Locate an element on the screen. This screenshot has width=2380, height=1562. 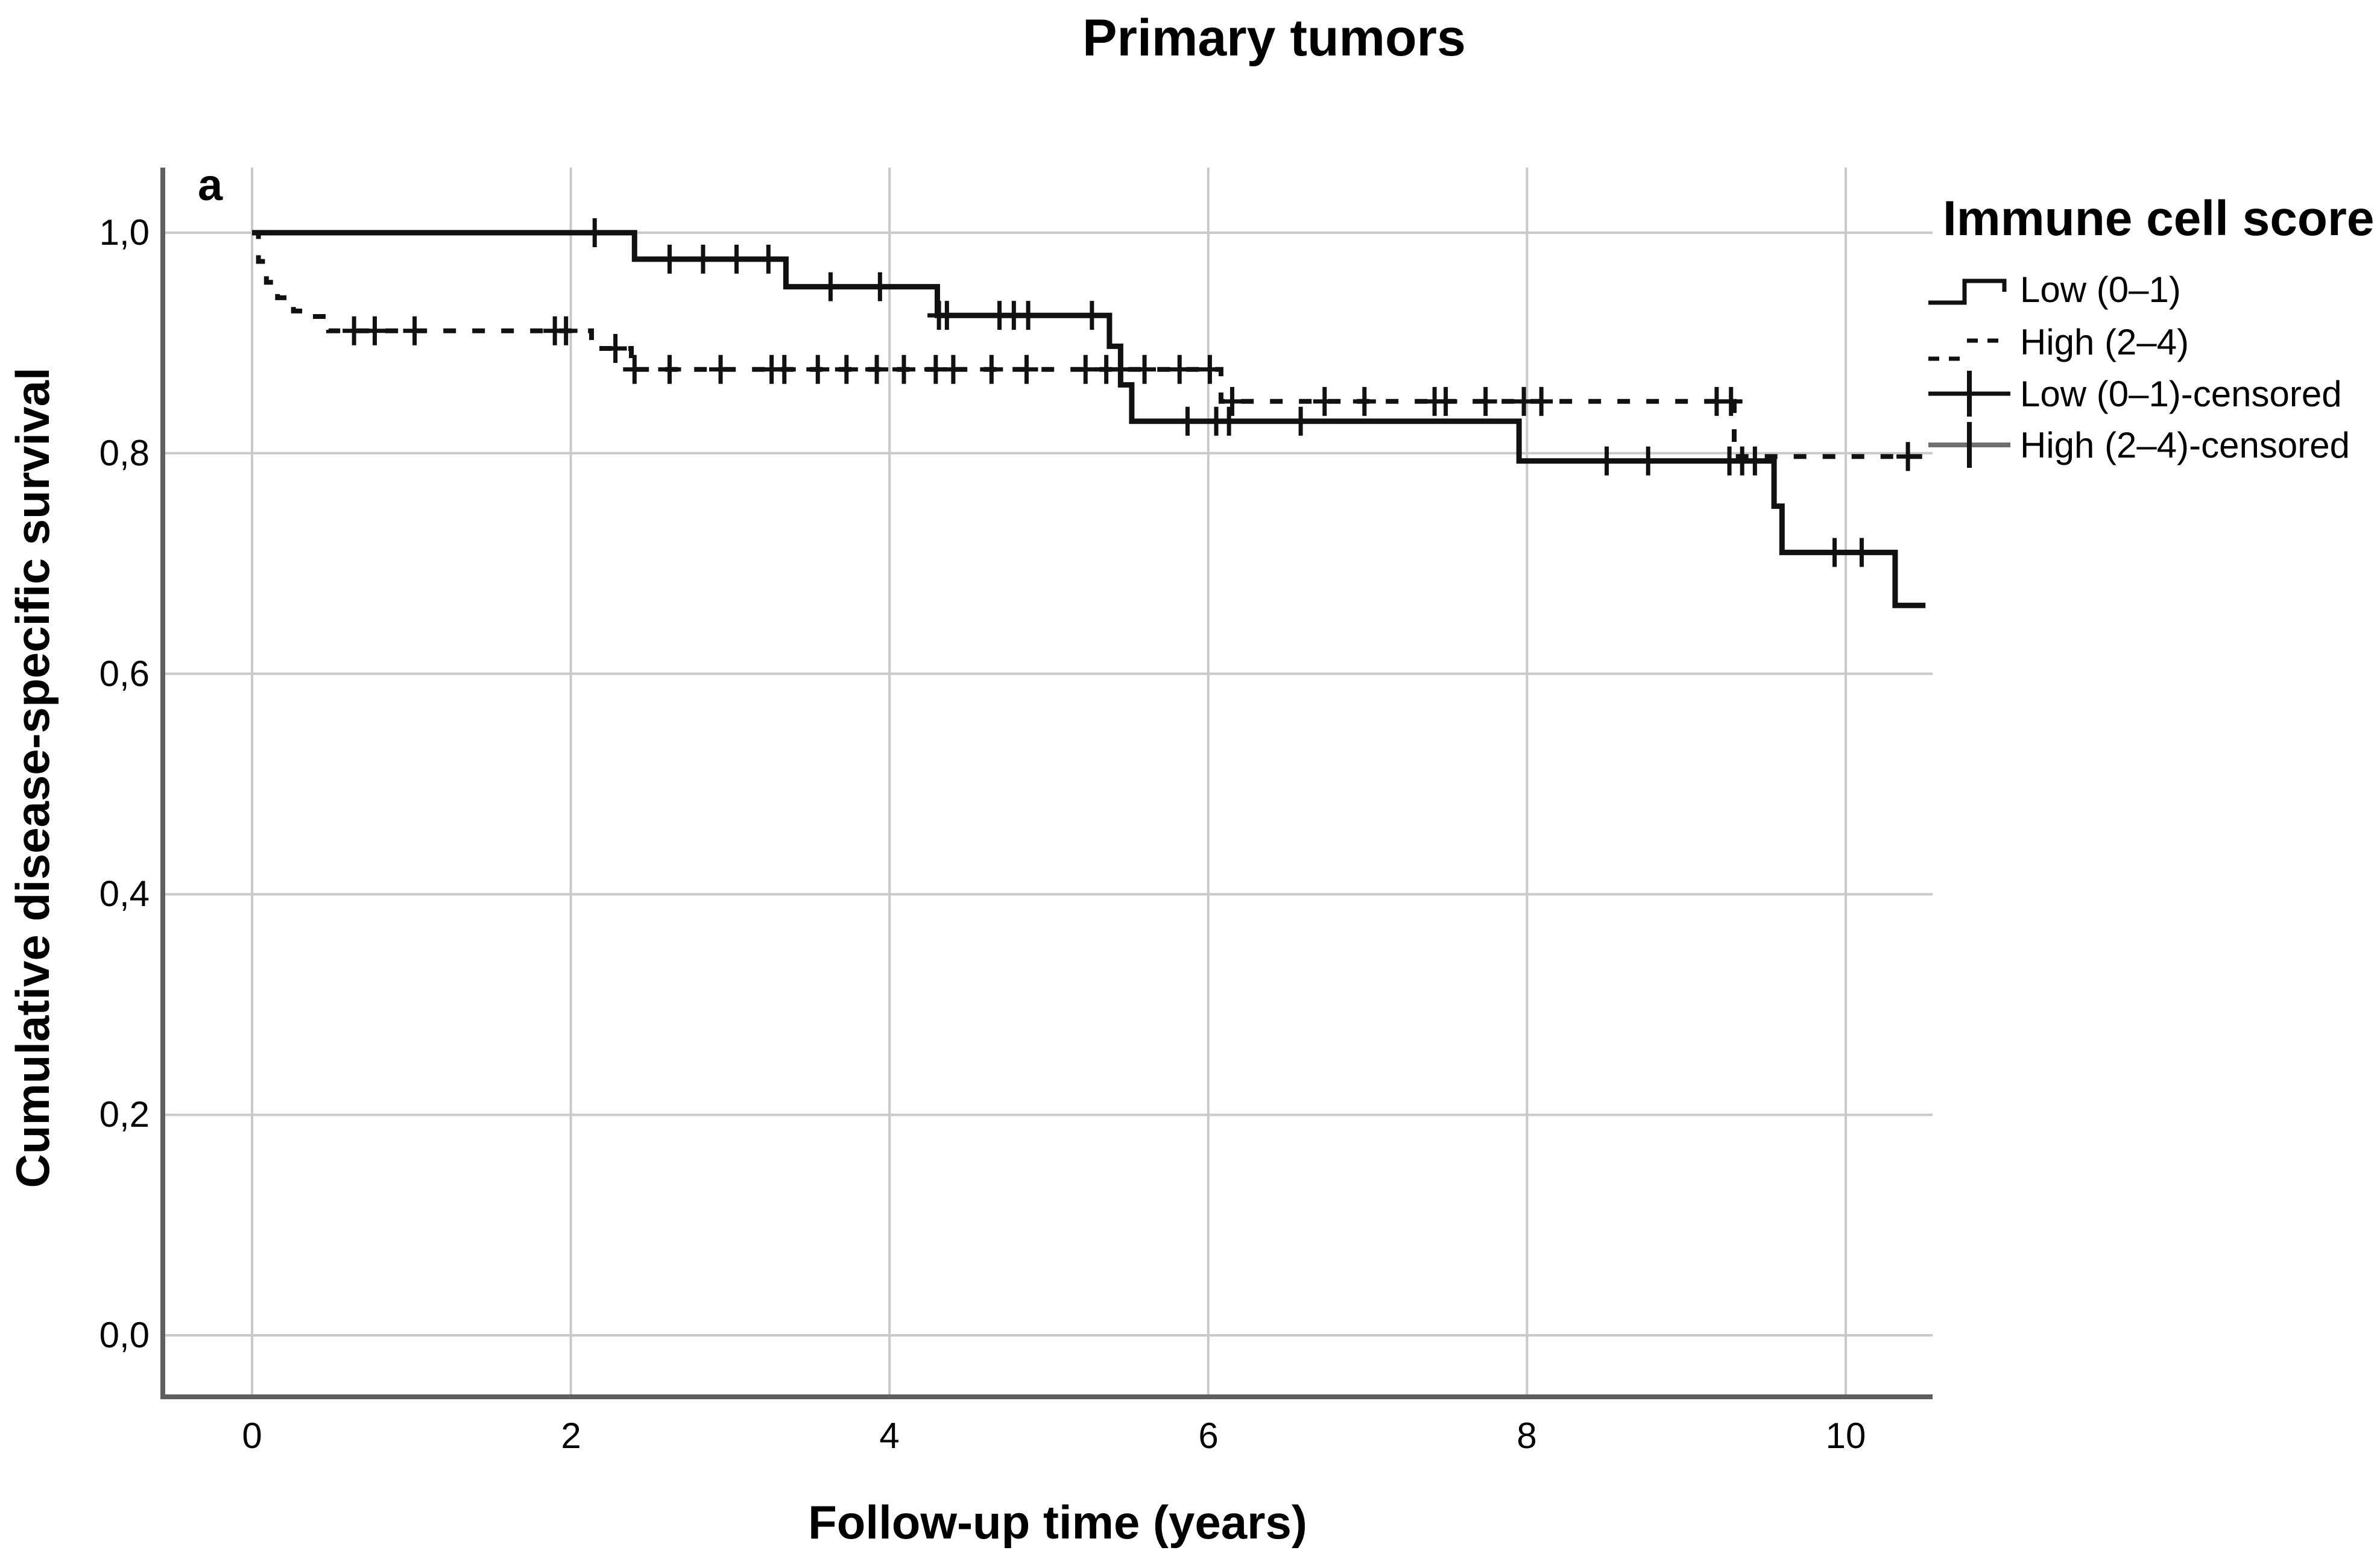
x-tick-label: 8 is located at coordinates (1527, 1436).